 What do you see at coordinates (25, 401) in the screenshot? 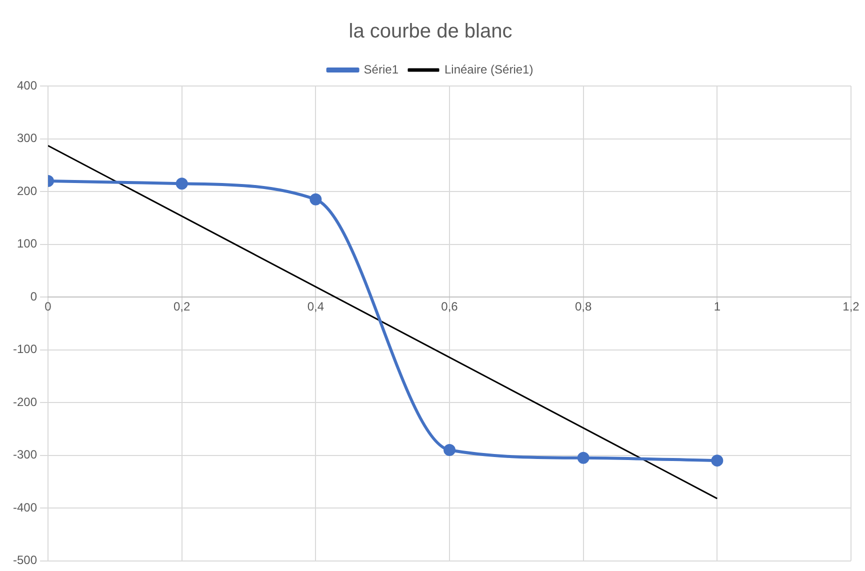
I see `y-tick-label: -200` at bounding box center [25, 401].